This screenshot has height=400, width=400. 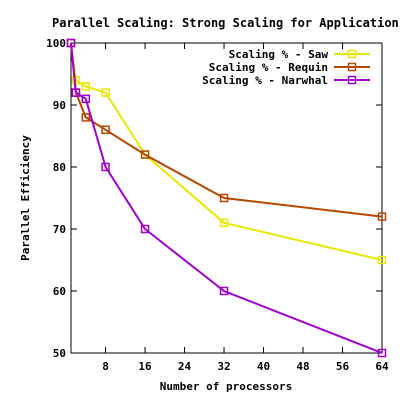 I want to click on y-tick-label: 70, so click(x=59, y=229).